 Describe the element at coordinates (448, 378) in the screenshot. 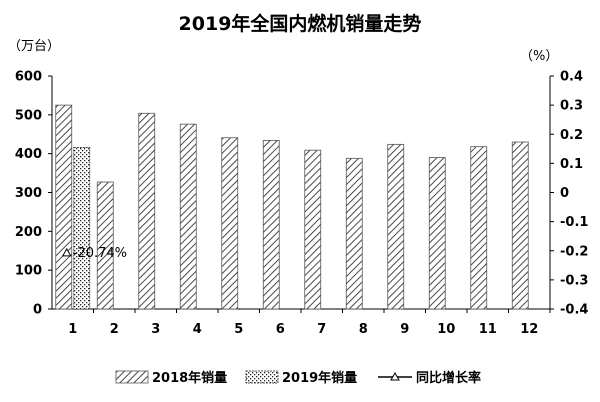

I see `legend-label-growth-rate: 同比增长率` at that location.